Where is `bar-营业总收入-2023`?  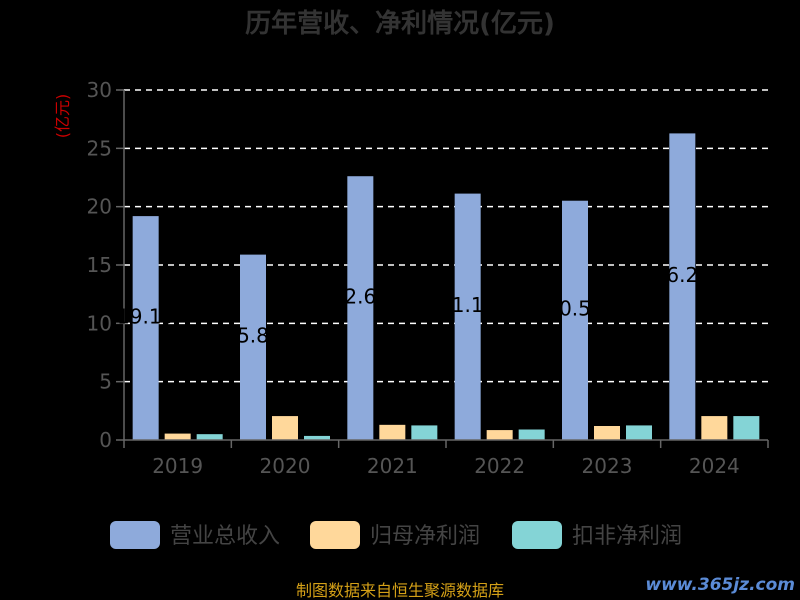
bar-营业总收入-2023 is located at coordinates (575, 320).